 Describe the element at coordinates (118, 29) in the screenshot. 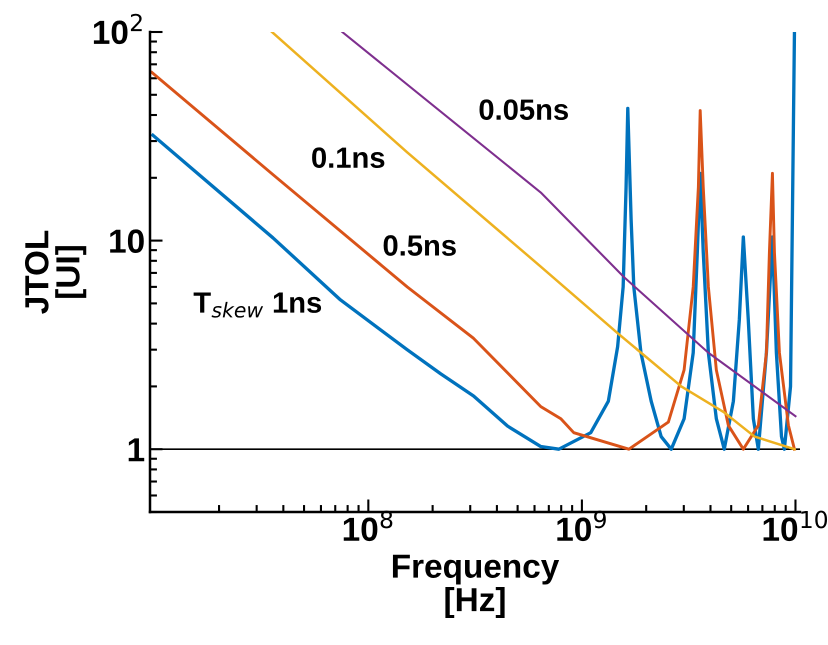

I see `y-tick-label: 10$^{2}$` at that location.